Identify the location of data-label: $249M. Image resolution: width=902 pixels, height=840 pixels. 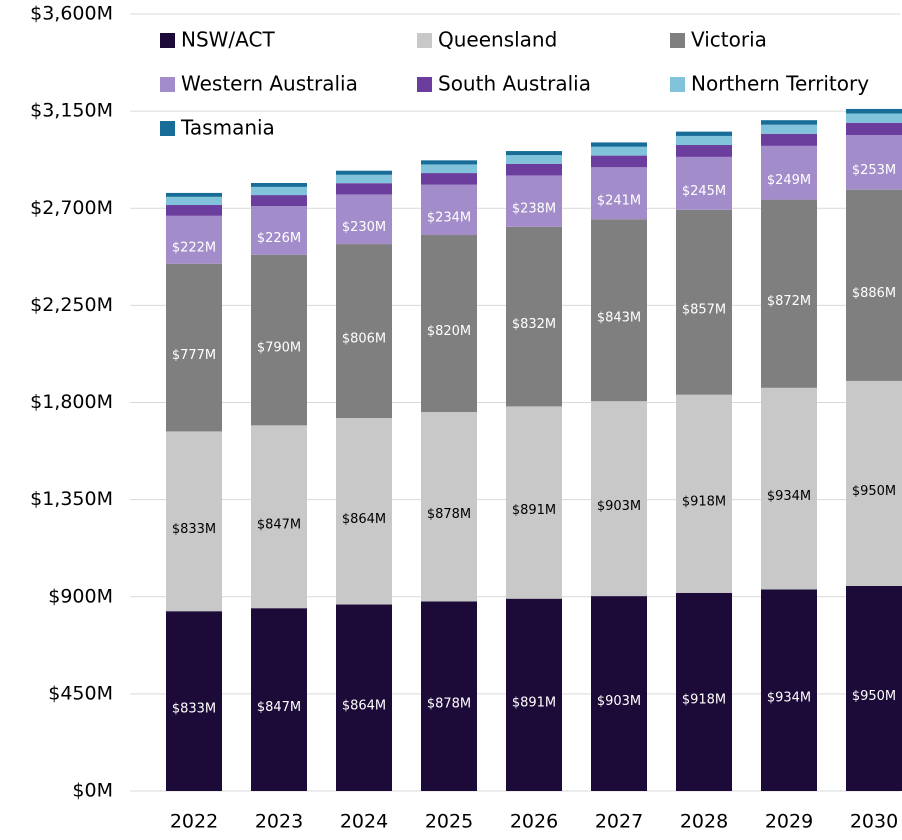
(789, 180).